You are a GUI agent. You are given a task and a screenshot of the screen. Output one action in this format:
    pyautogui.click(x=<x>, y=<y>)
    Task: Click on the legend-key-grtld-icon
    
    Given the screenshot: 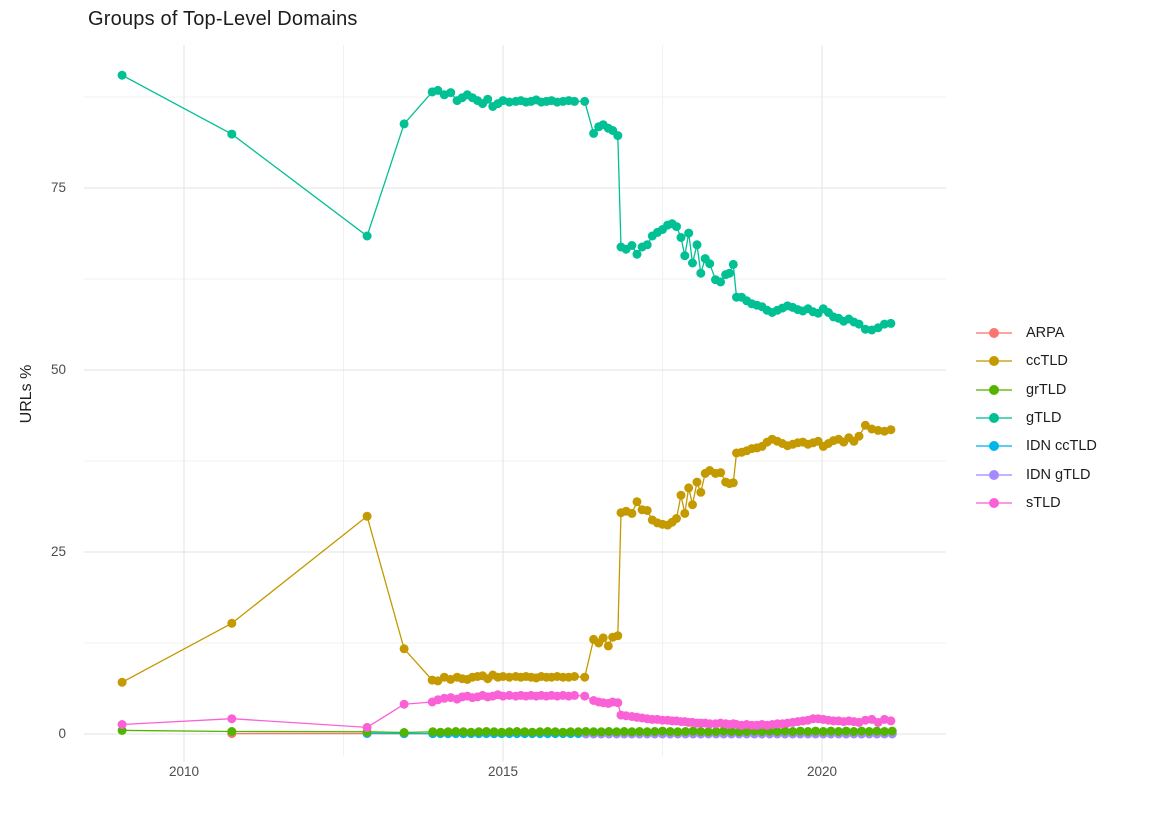 What is the action you would take?
    pyautogui.click(x=994, y=390)
    